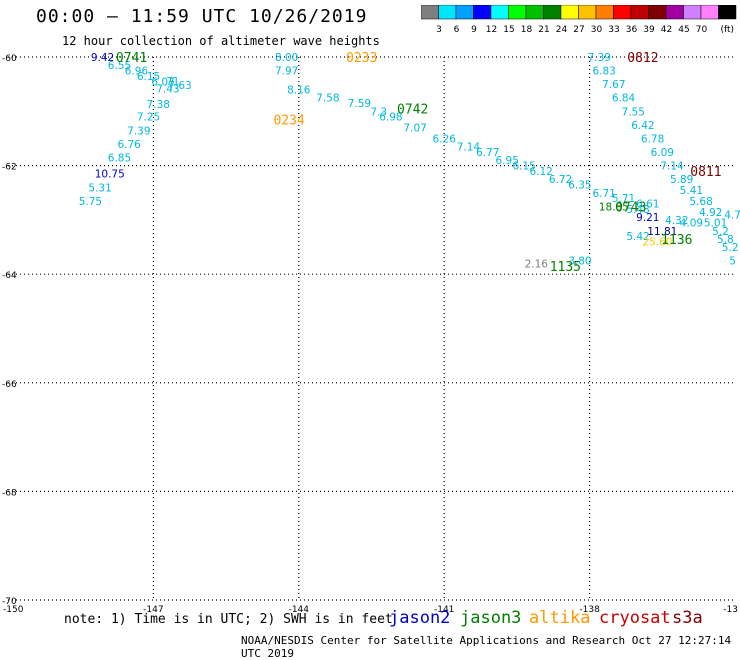 Image resolution: width=740 pixels, height=660 pixels. What do you see at coordinates (445, 139) in the screenshot?
I see `wave-height-value: 6.26` at bounding box center [445, 139].